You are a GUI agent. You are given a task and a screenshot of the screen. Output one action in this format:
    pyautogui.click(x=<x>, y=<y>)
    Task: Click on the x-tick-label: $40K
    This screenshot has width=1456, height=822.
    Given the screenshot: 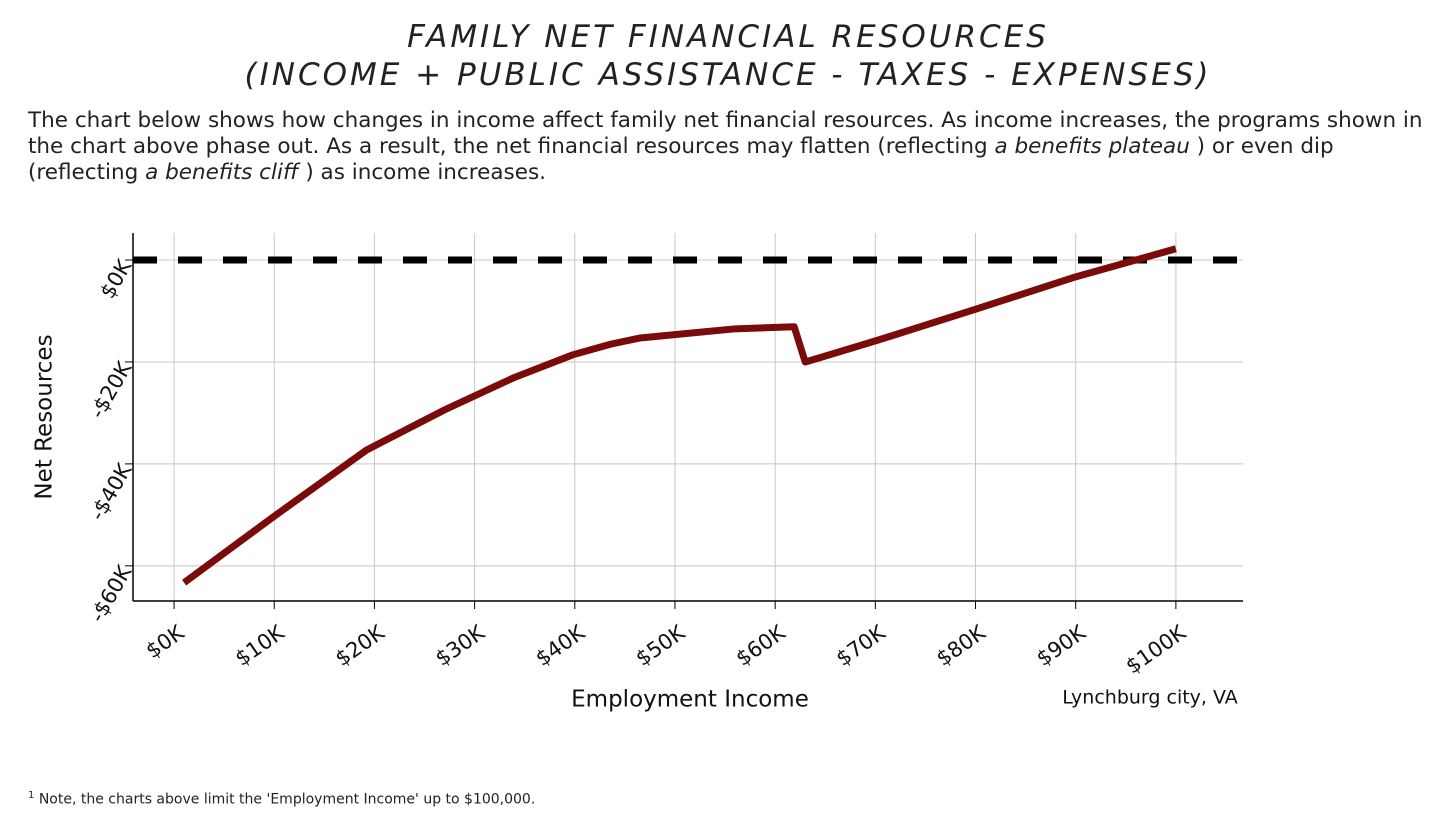 What is the action you would take?
    pyautogui.click(x=560, y=645)
    